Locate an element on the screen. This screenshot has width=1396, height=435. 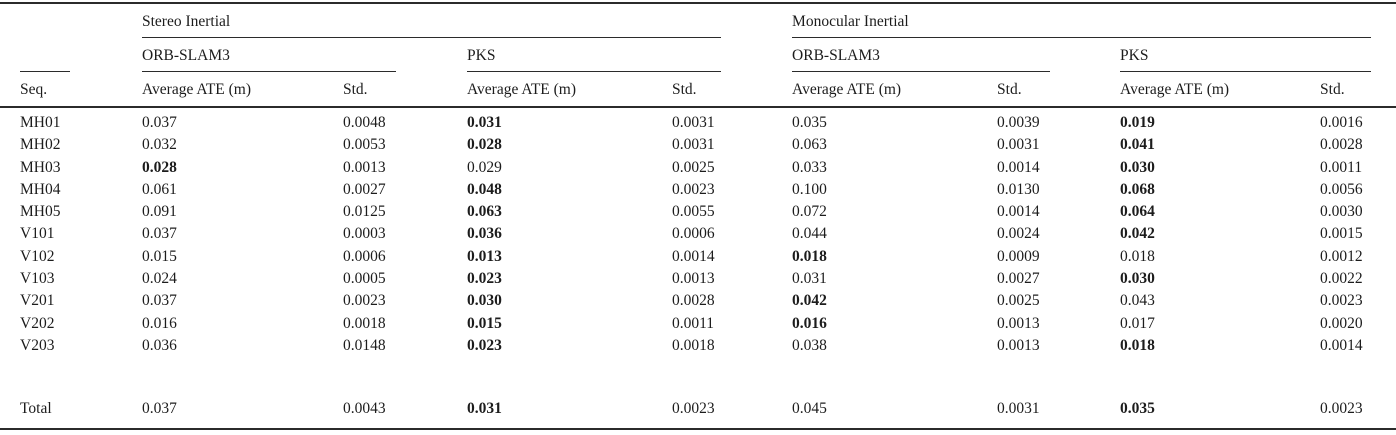
value-cell: 0.0027 is located at coordinates (364, 189).